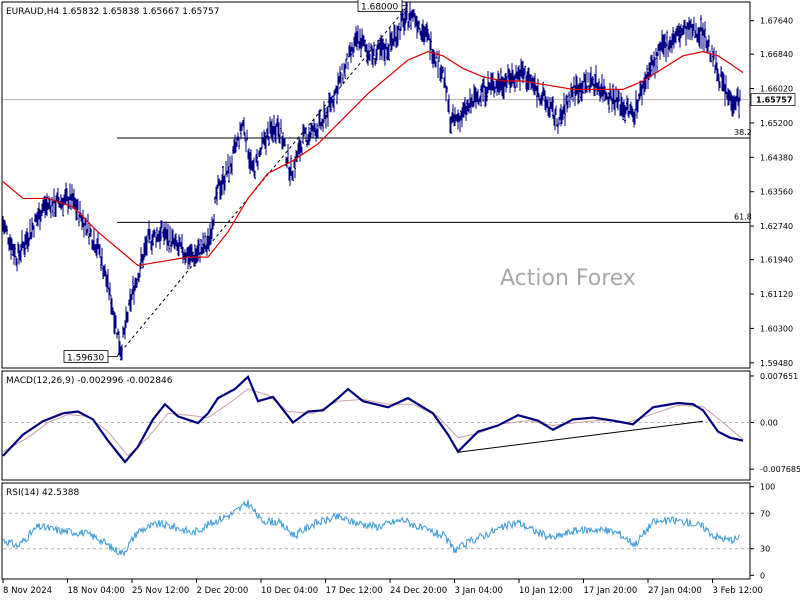  What do you see at coordinates (546, 591) in the screenshot?
I see `x-tick-label: 10 Jan 12:00` at bounding box center [546, 591].